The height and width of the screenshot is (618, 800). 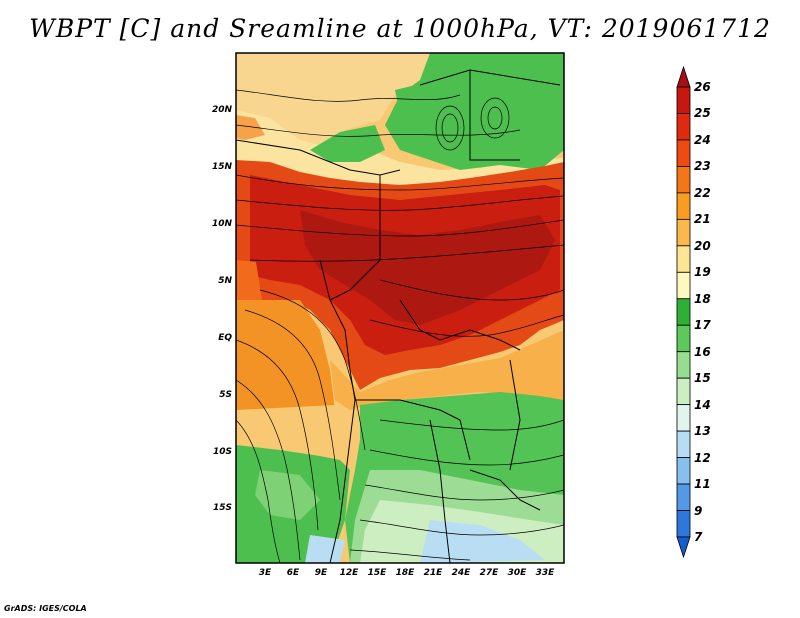 What do you see at coordinates (702, 431) in the screenshot?
I see `colorbar-tick-label: 13` at bounding box center [702, 431].